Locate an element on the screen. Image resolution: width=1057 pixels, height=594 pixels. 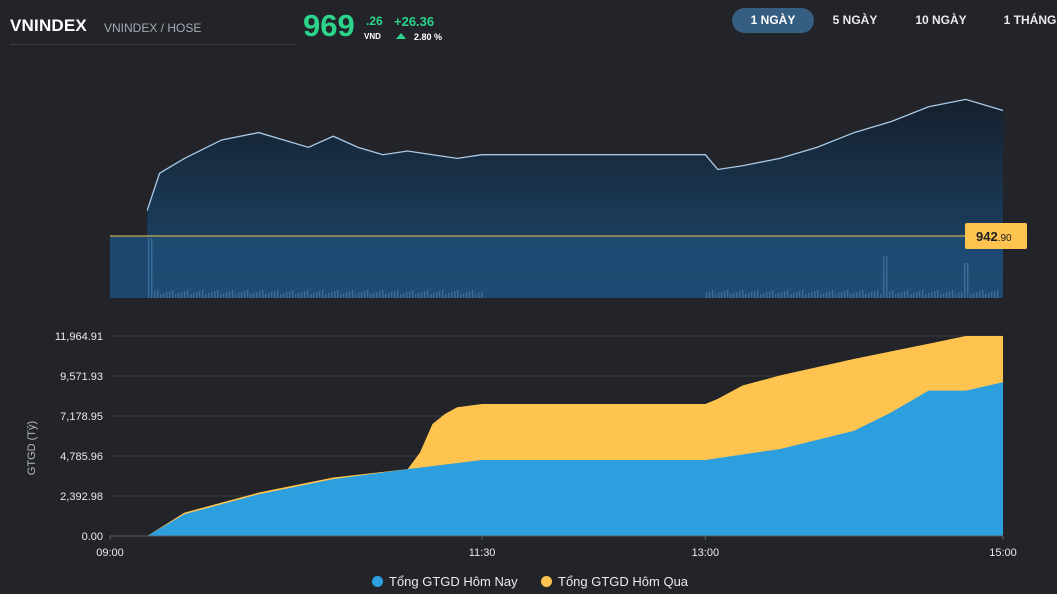
y-tick-label: 9,571.93 is located at coordinates (81, 377).